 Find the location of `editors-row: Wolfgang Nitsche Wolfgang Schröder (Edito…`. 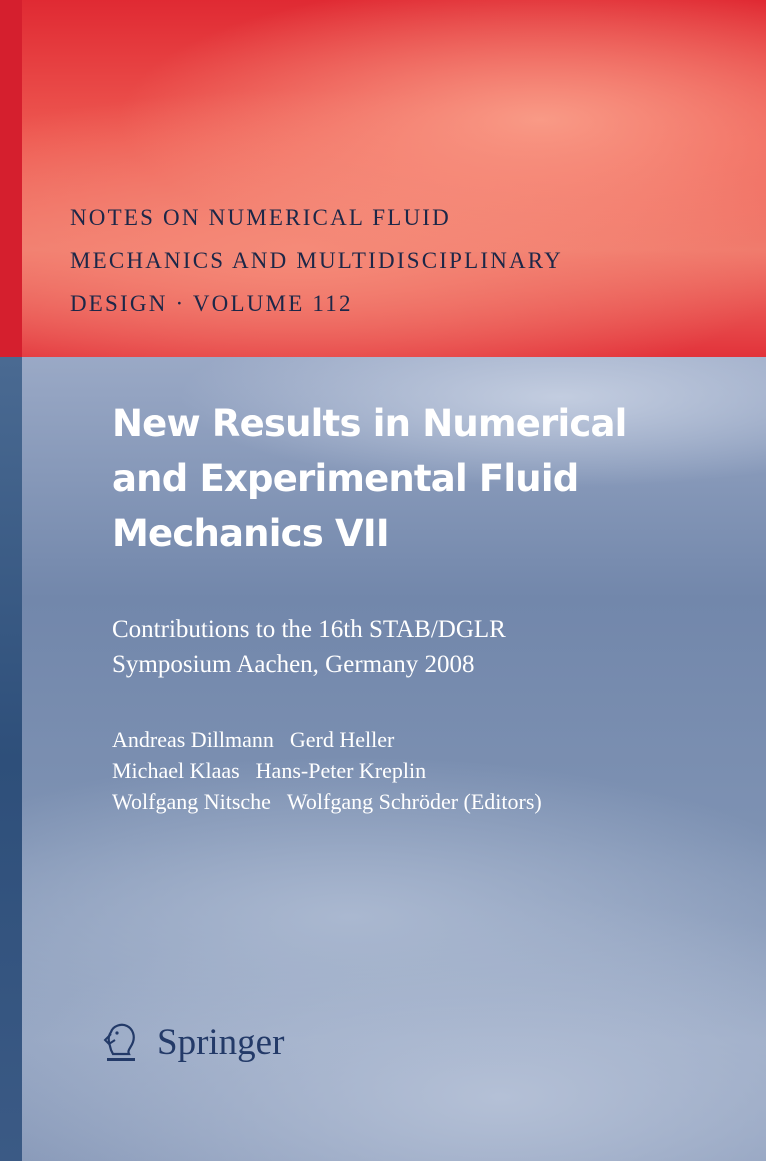

editors-row: Wolfgang Nitsche Wolfgang Schröder (Edito… is located at coordinates (335, 801).